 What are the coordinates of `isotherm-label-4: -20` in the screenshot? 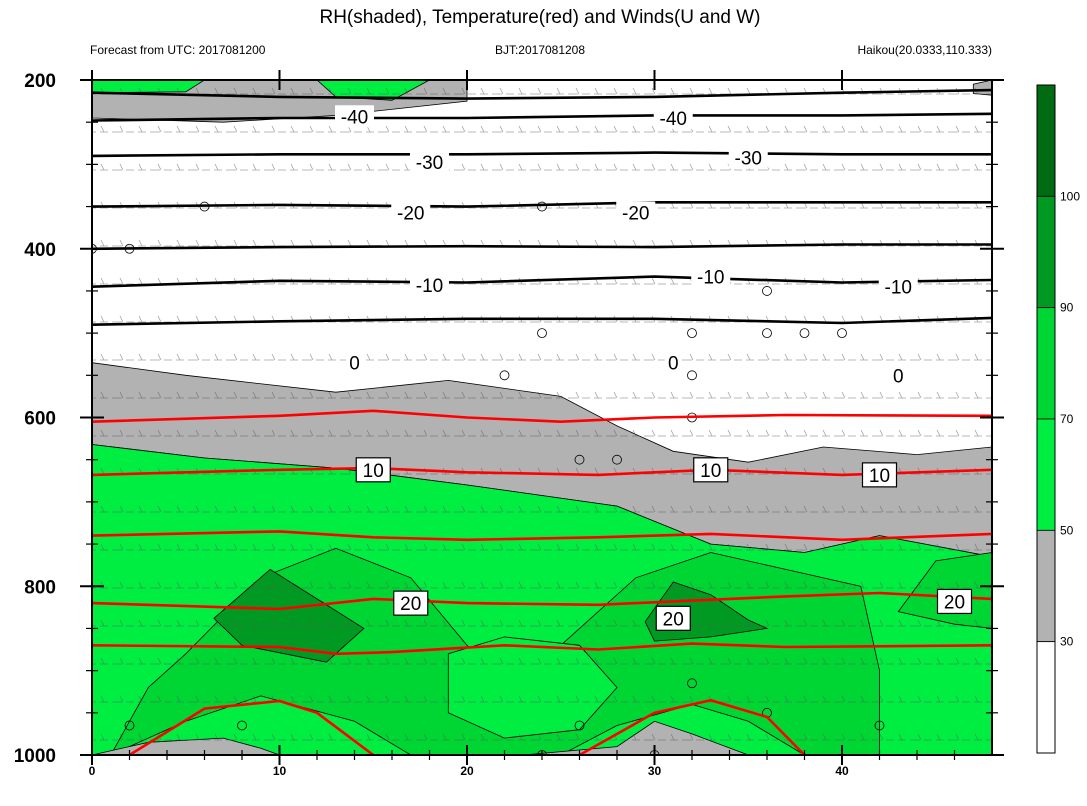 It's located at (410, 213).